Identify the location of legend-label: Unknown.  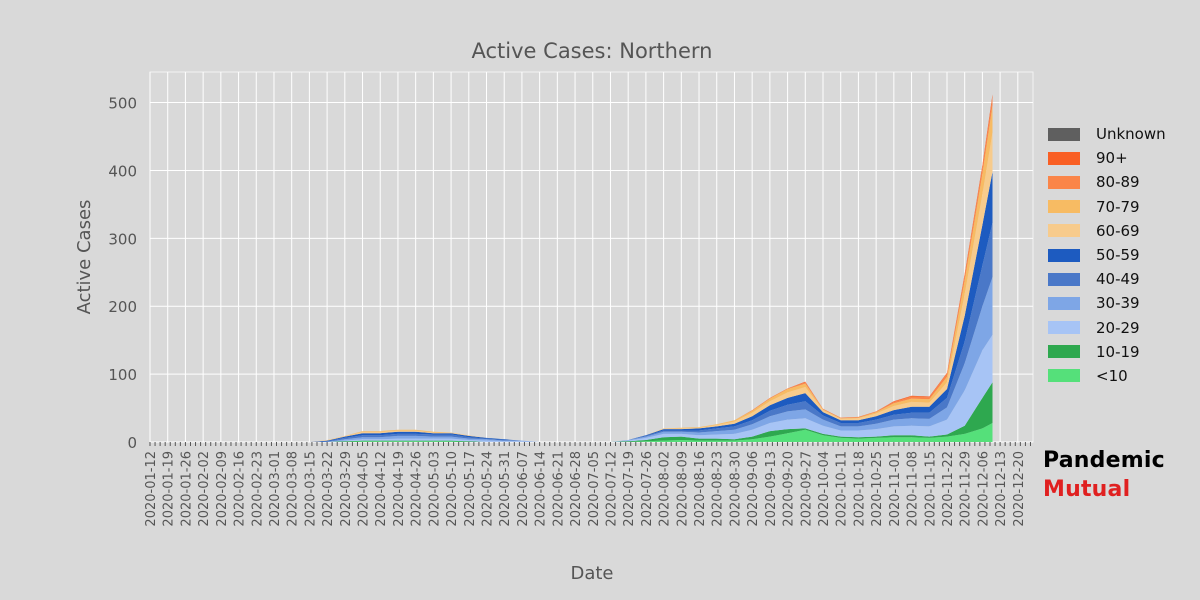
(1131, 134).